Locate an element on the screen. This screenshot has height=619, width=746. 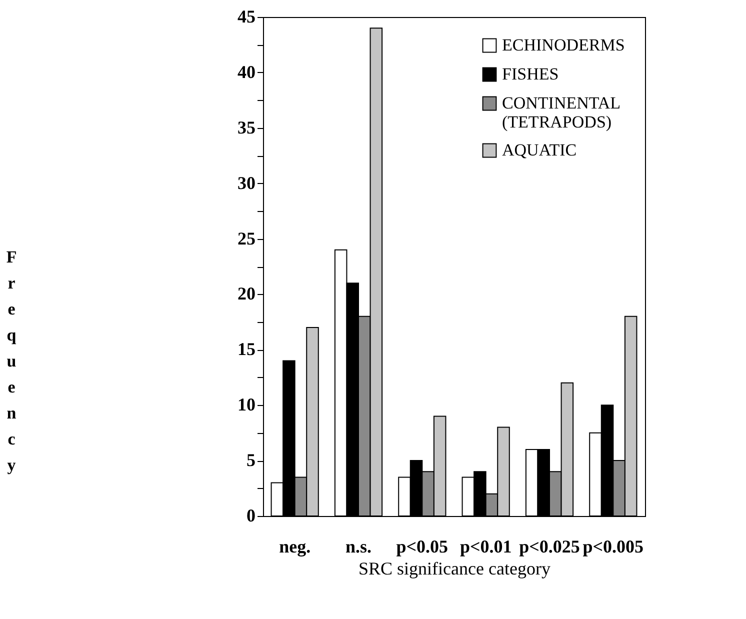
y-tick-label: 25 is located at coordinates (247, 238).